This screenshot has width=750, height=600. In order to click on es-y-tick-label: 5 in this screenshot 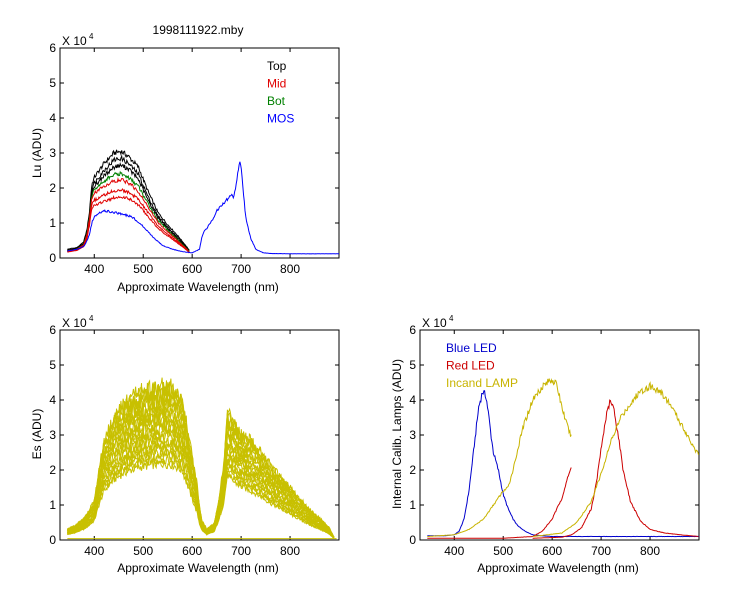, I will do `click(52, 365)`.